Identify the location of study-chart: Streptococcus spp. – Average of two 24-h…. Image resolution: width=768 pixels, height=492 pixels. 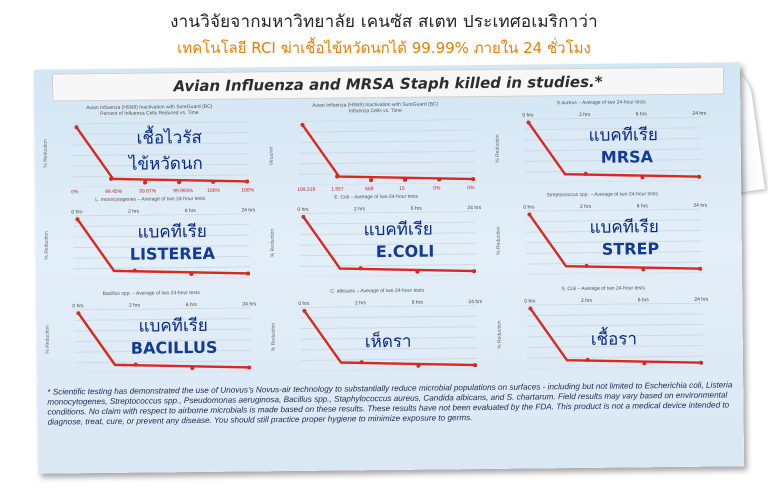
(601, 240).